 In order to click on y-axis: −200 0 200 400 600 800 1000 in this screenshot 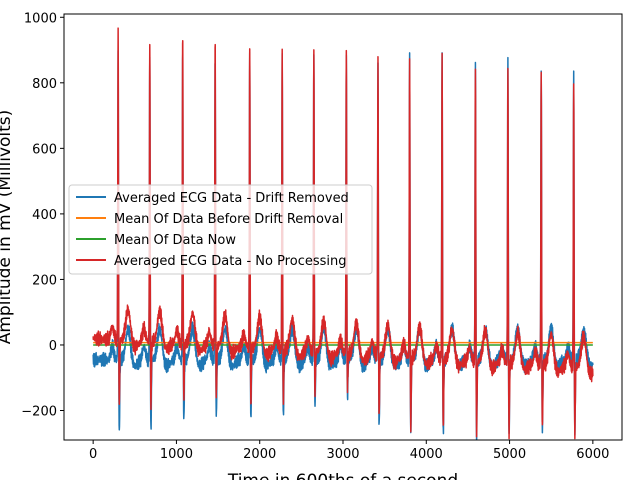, I will do `click(42, 215)`.